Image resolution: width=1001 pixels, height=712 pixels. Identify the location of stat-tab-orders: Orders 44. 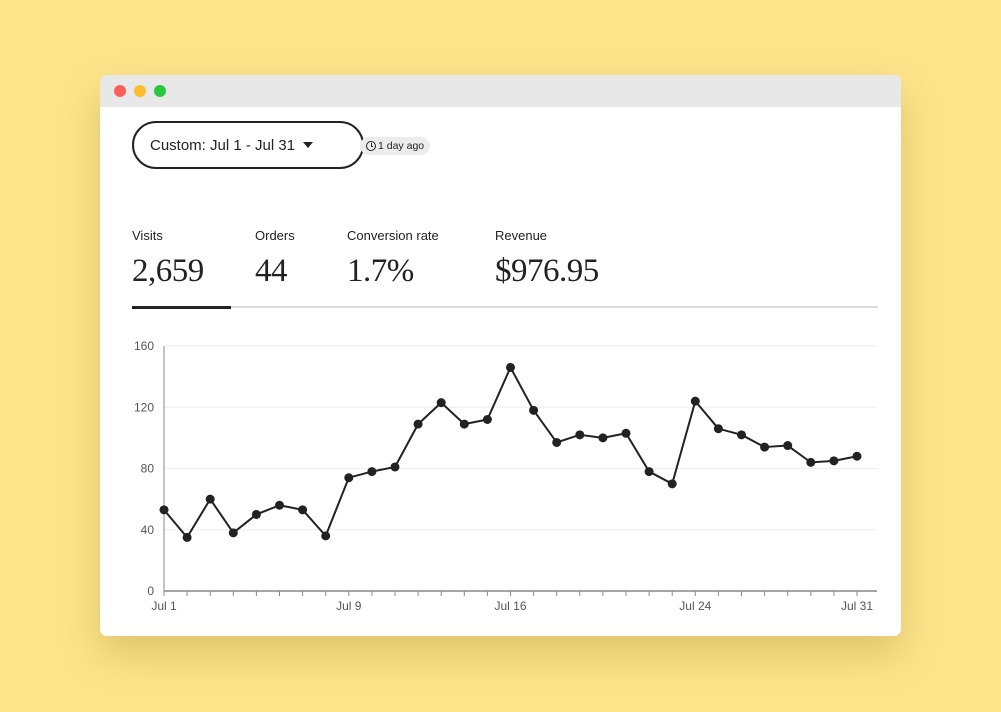
(275, 259).